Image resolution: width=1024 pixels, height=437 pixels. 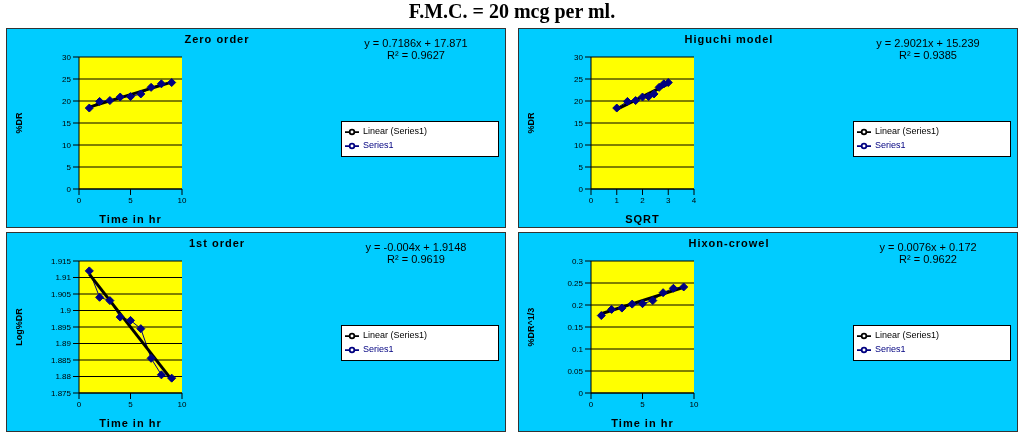 What do you see at coordinates (63, 377) in the screenshot?
I see `y-tick-label: 1.88` at bounding box center [63, 377].